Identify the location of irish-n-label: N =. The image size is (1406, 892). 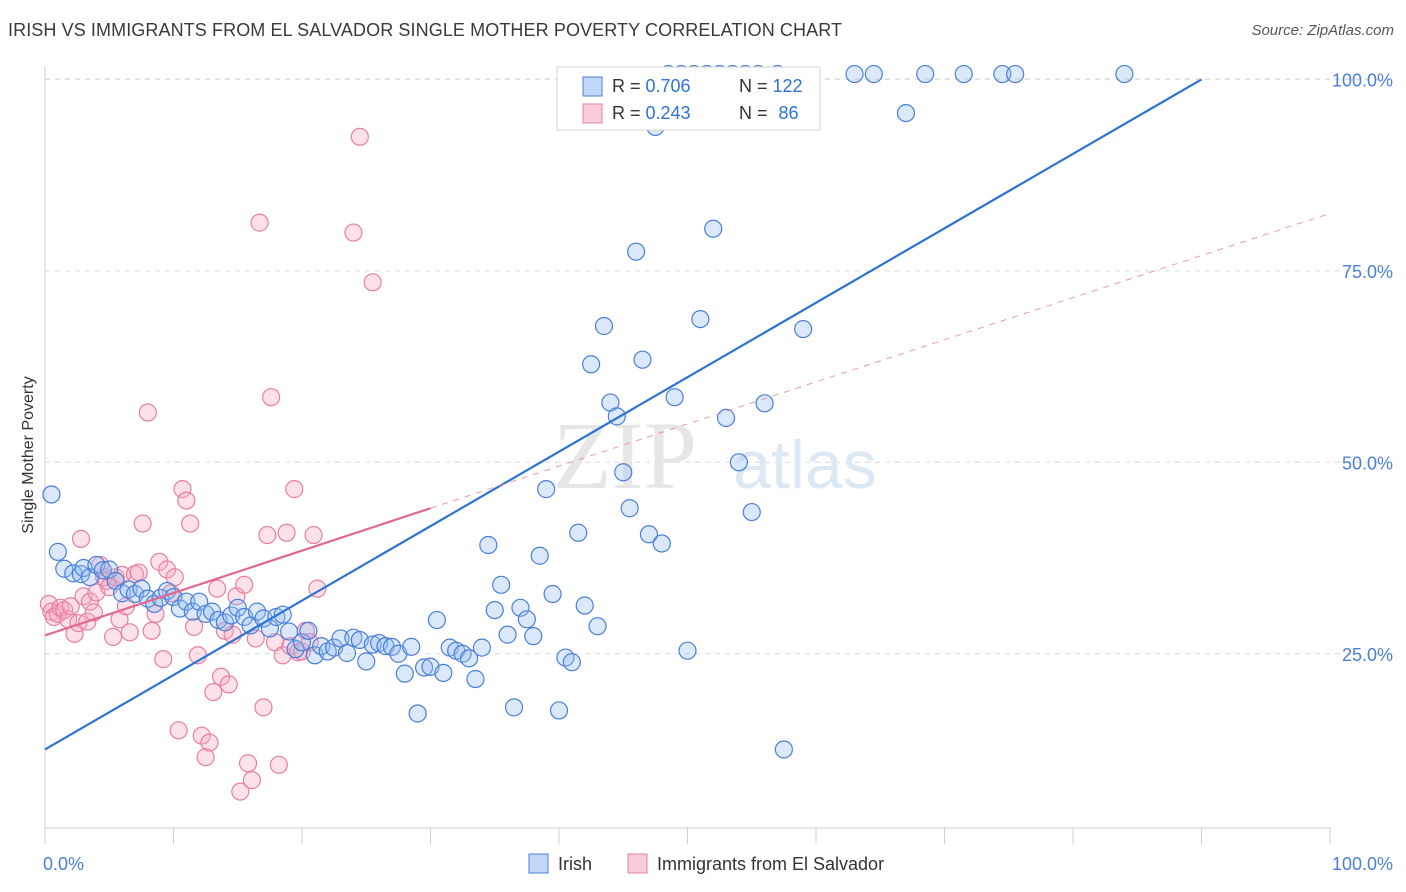
(756, 86).